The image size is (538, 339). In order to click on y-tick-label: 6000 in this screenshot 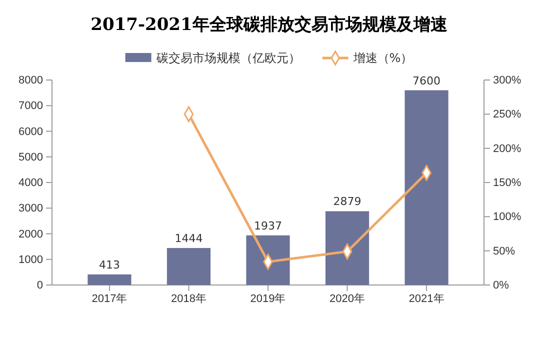, I will do `click(30, 132)`.